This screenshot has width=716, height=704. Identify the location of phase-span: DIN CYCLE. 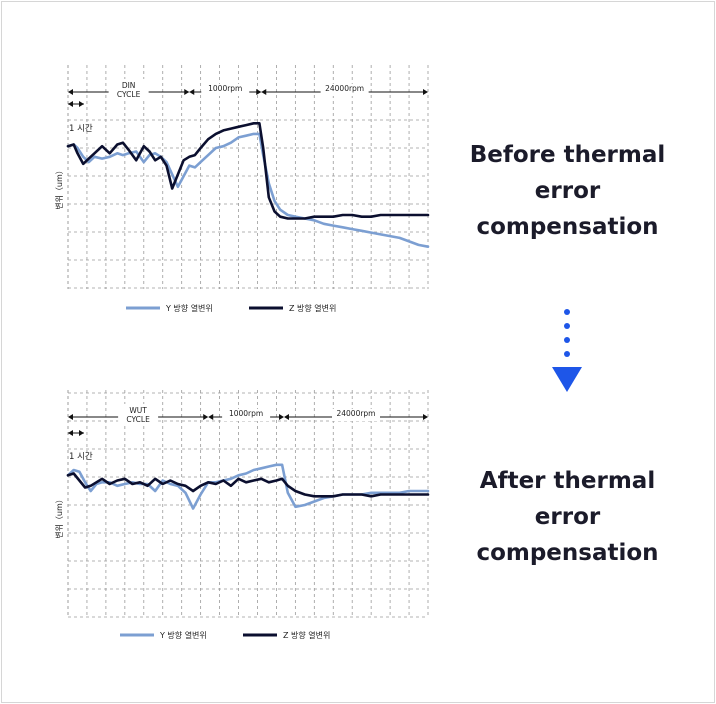
(129, 90).